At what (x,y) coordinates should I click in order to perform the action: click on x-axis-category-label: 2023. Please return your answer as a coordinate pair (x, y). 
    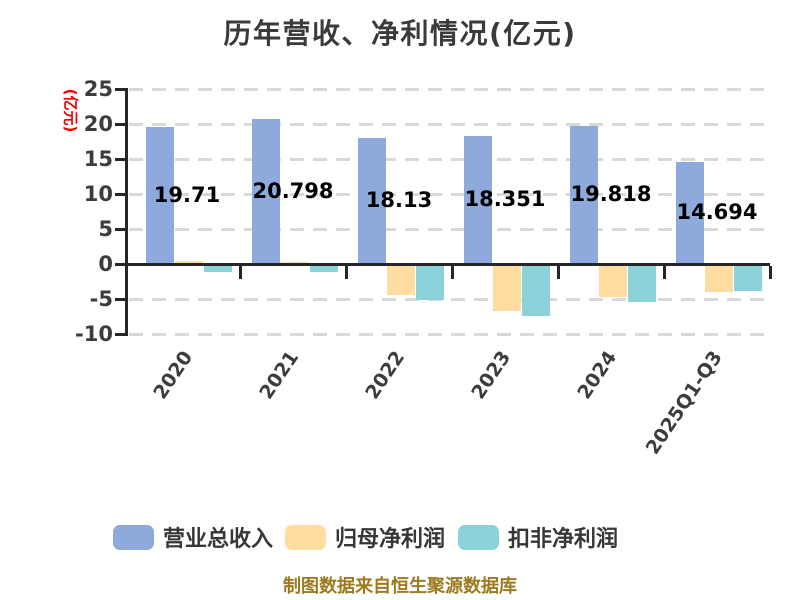
    Looking at the image, I should click on (491, 375).